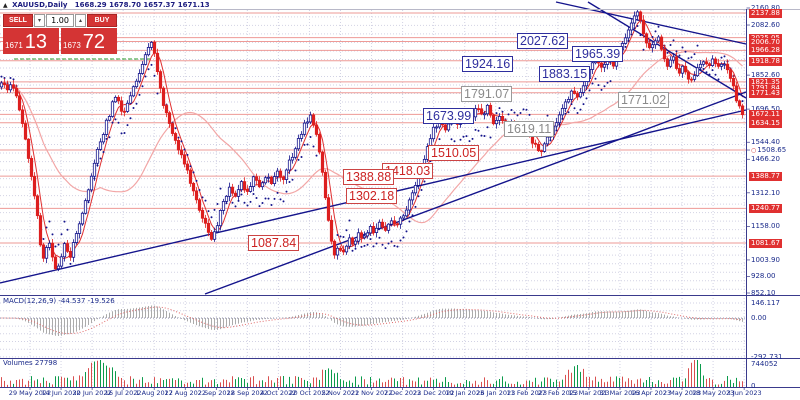  I want to click on date-axis-label: 4 Oct 2022, so click(278, 393).